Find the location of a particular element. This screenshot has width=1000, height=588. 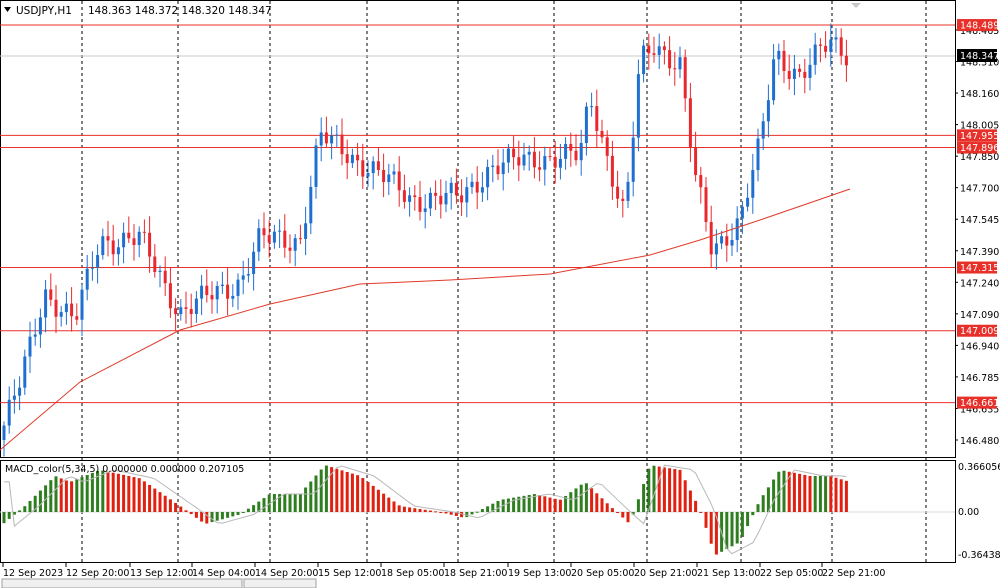

level-price-label: 147.315 is located at coordinates (979, 268).